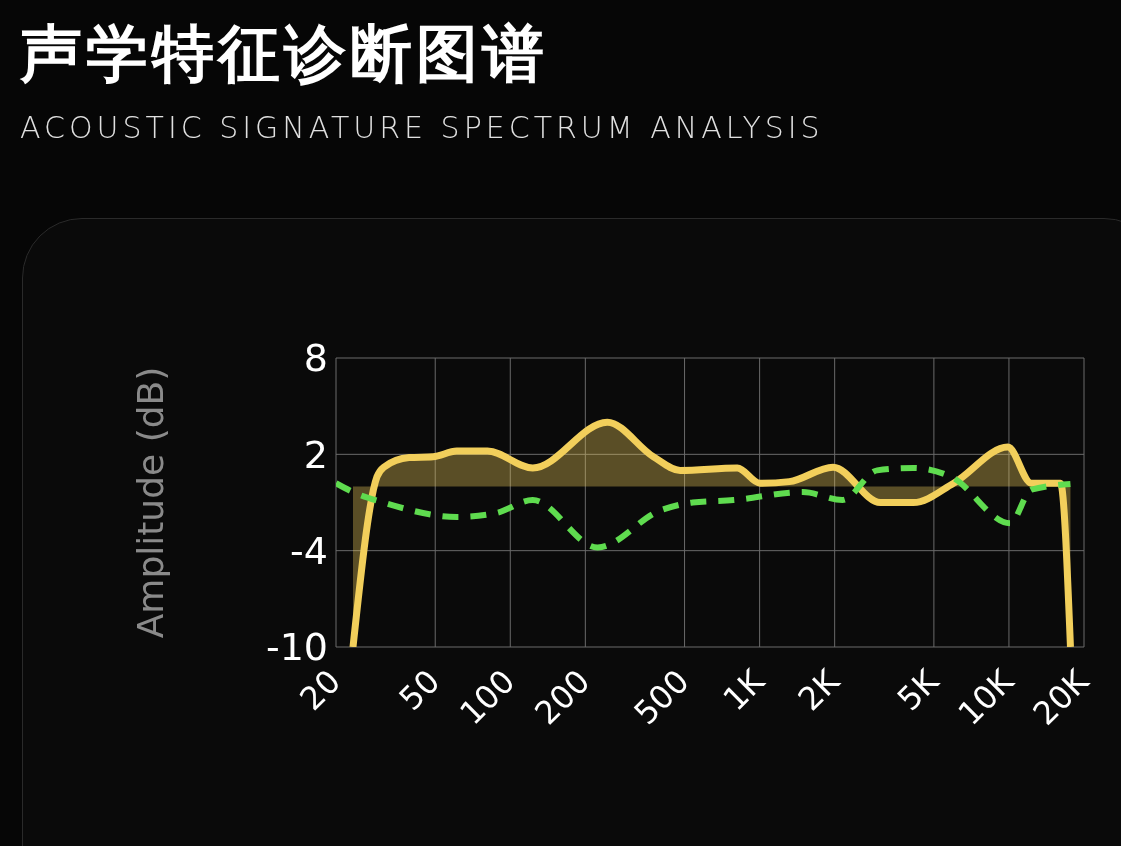 The height and width of the screenshot is (846, 1121). Describe the element at coordinates (315, 454) in the screenshot. I see `y-tick-label: 2` at that location.